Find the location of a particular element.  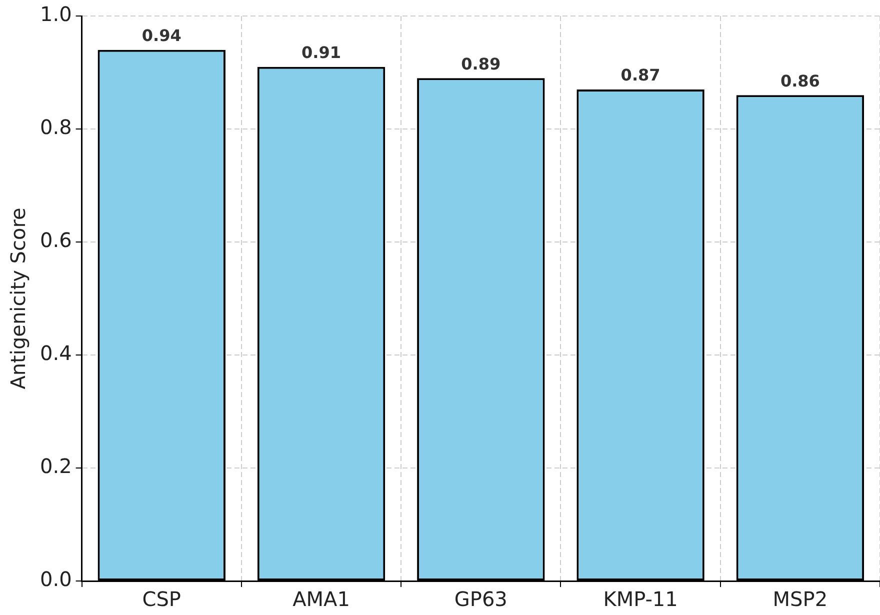

y-tick-label: 0.4 is located at coordinates (56, 353).